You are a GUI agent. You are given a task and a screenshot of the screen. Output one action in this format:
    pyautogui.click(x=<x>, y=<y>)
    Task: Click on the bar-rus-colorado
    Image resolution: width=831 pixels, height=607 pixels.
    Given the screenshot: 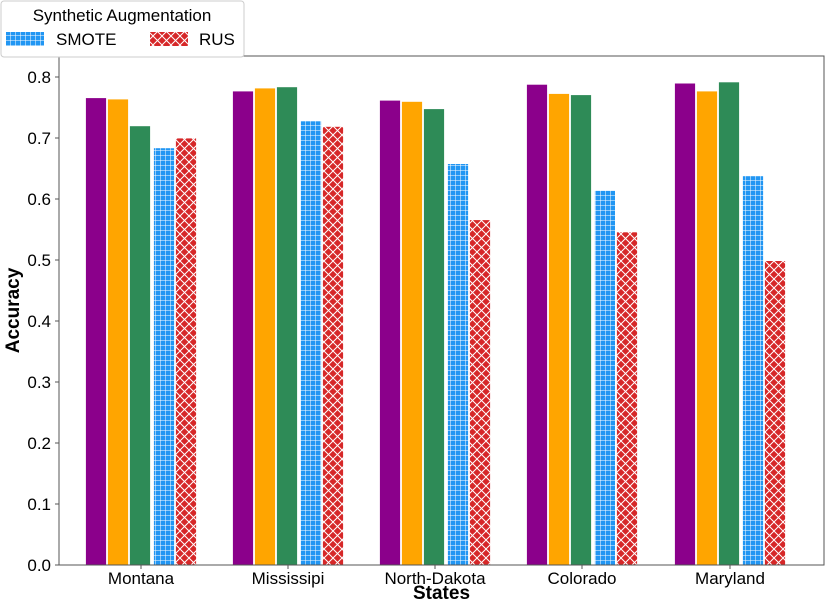 What is the action you would take?
    pyautogui.click(x=627, y=398)
    